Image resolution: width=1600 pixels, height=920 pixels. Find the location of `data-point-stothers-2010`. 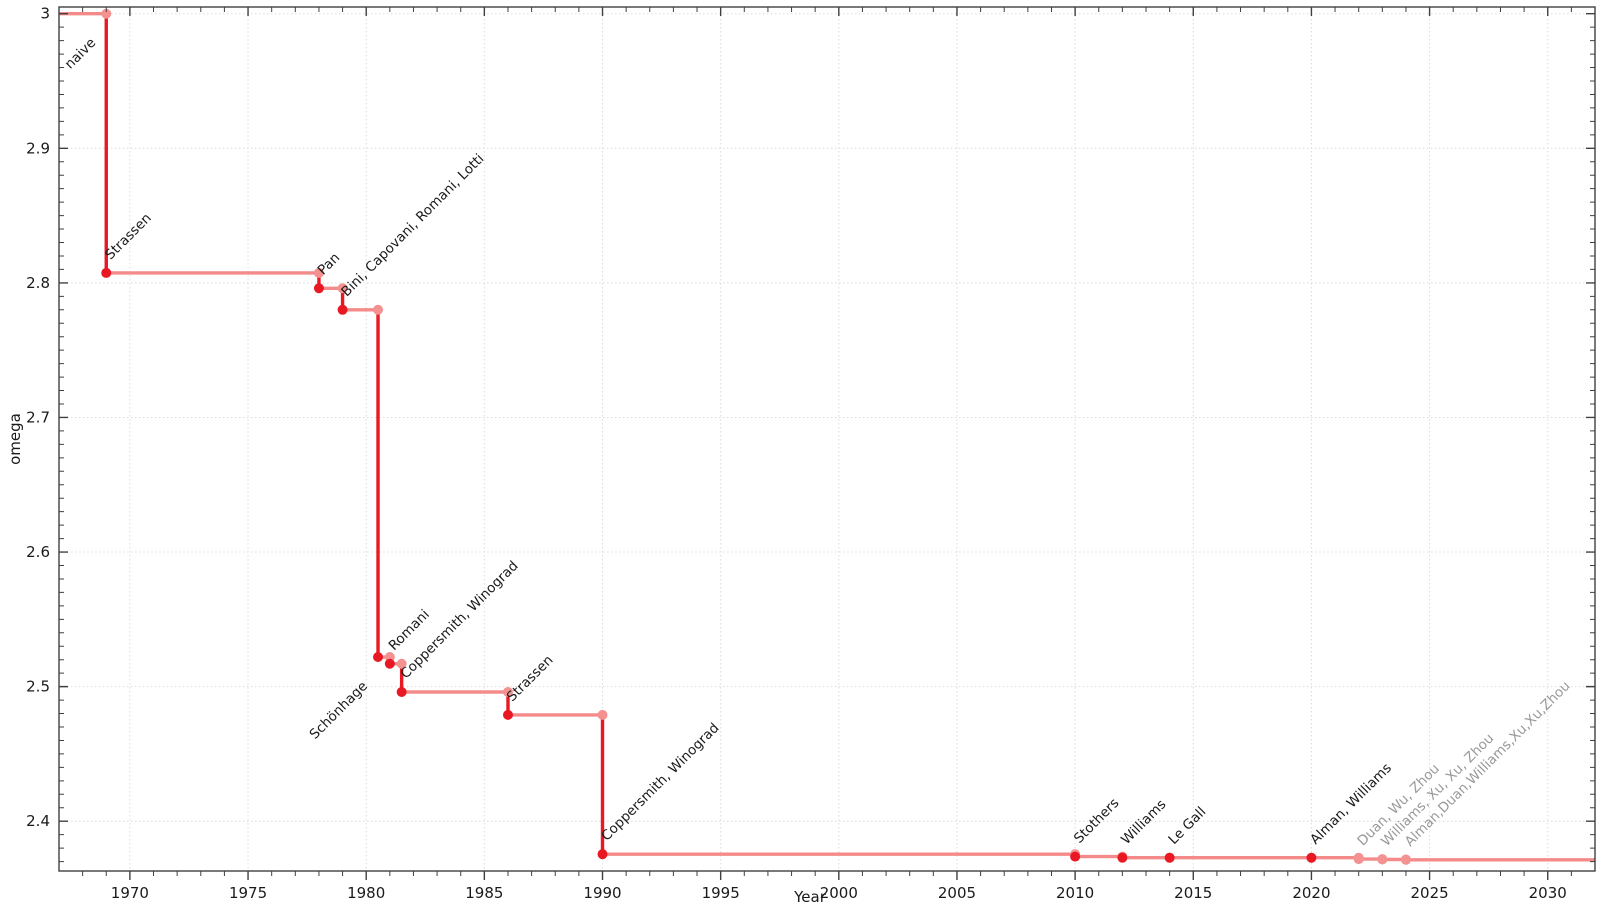

data-point-stothers-2010 is located at coordinates (1075, 856).